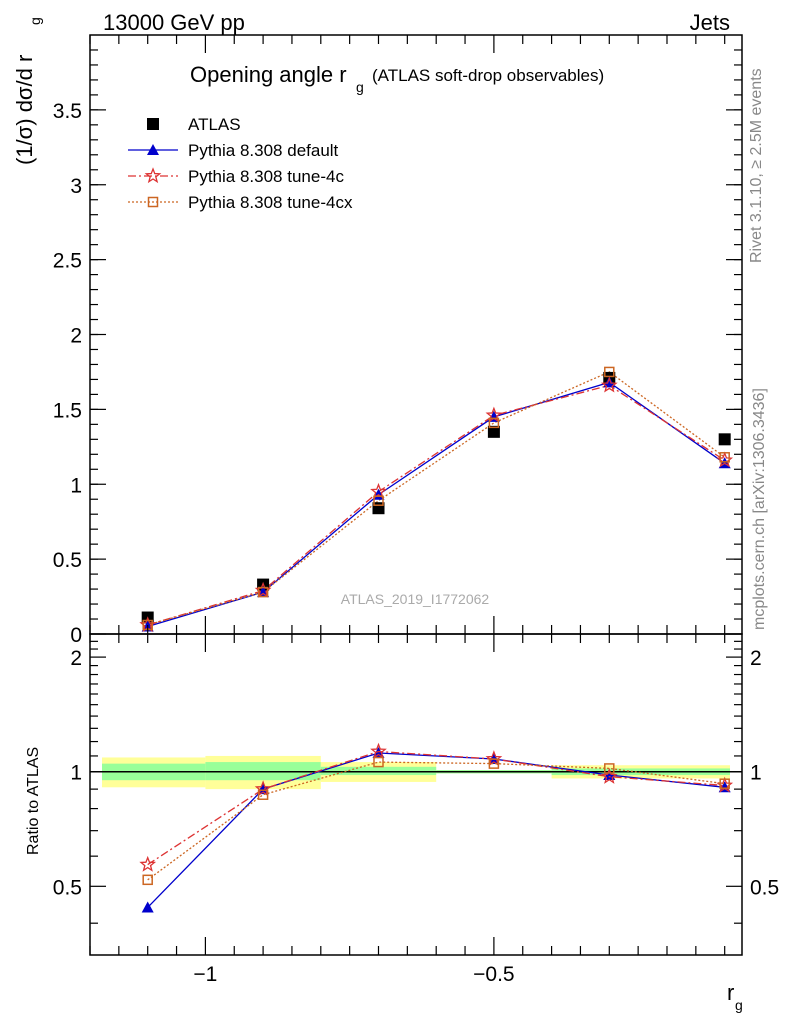  What do you see at coordinates (756, 165) in the screenshot?
I see `rivet-version-label: Rivet 3.1.10, ≥ 2.5M events` at bounding box center [756, 165].